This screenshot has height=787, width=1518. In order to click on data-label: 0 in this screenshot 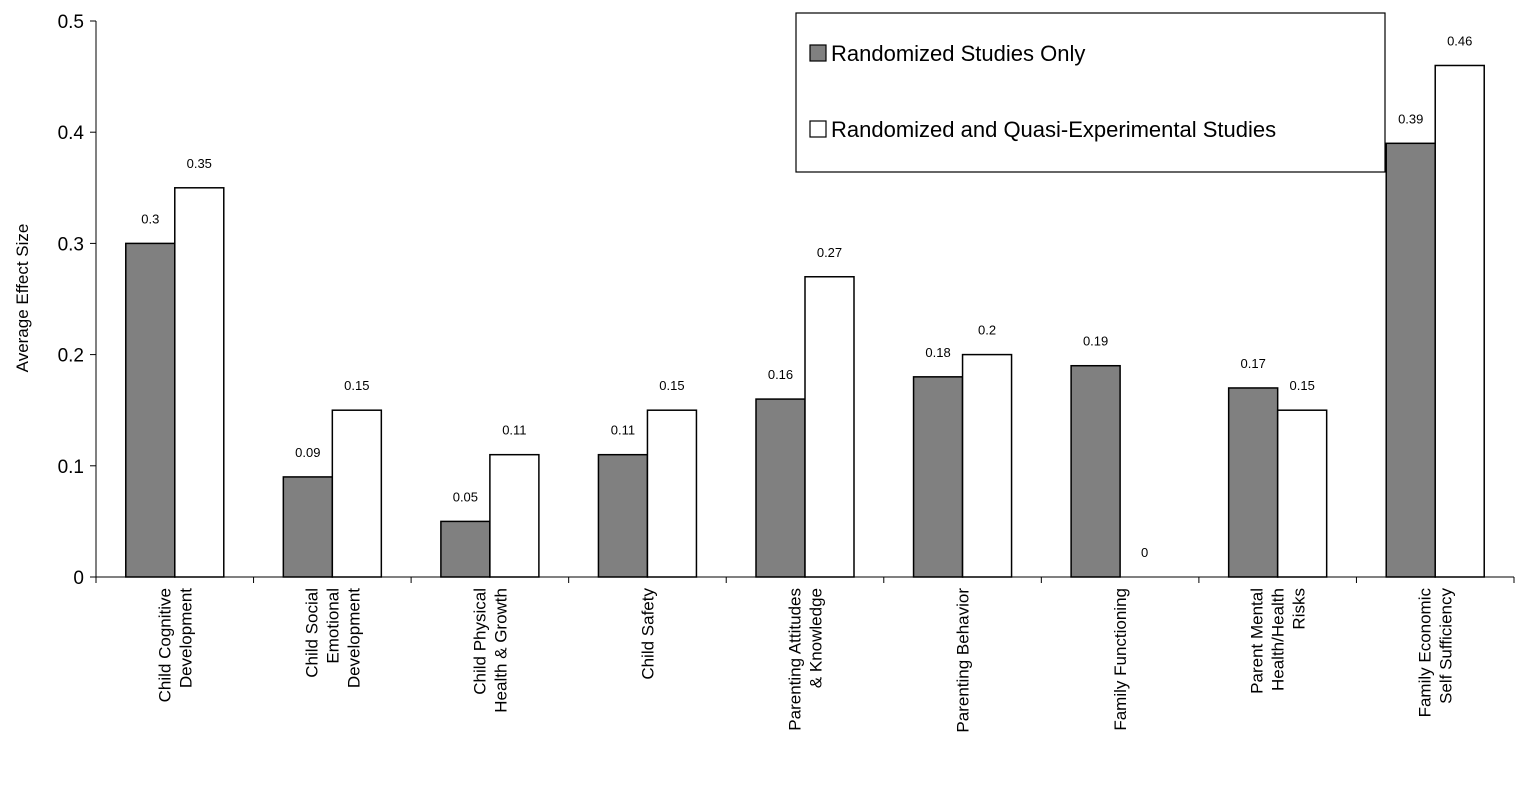, I will do `click(1144, 552)`.